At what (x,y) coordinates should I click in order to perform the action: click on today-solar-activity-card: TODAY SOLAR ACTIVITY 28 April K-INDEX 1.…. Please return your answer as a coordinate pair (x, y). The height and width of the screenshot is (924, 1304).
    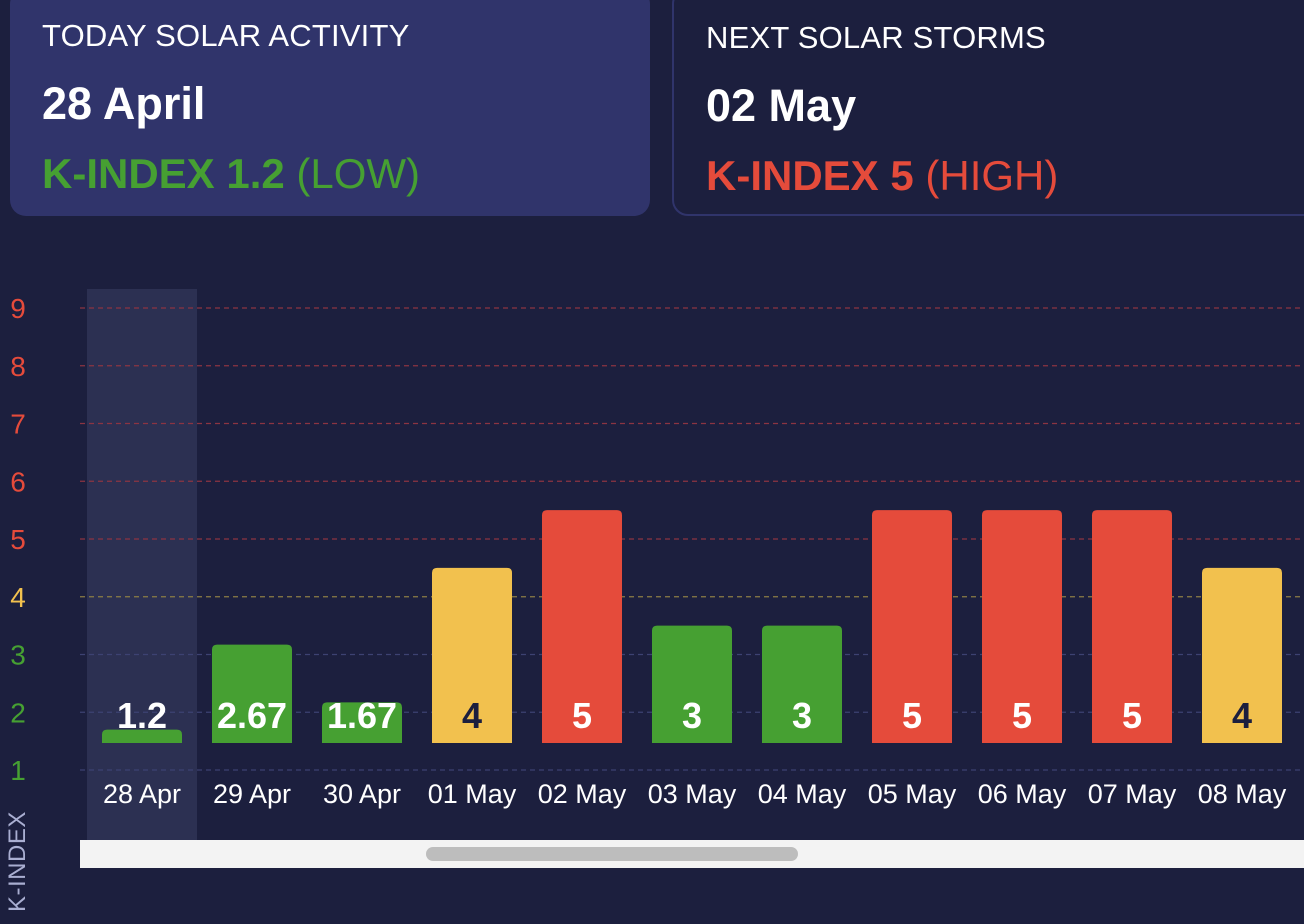
    Looking at the image, I should click on (330, 108).